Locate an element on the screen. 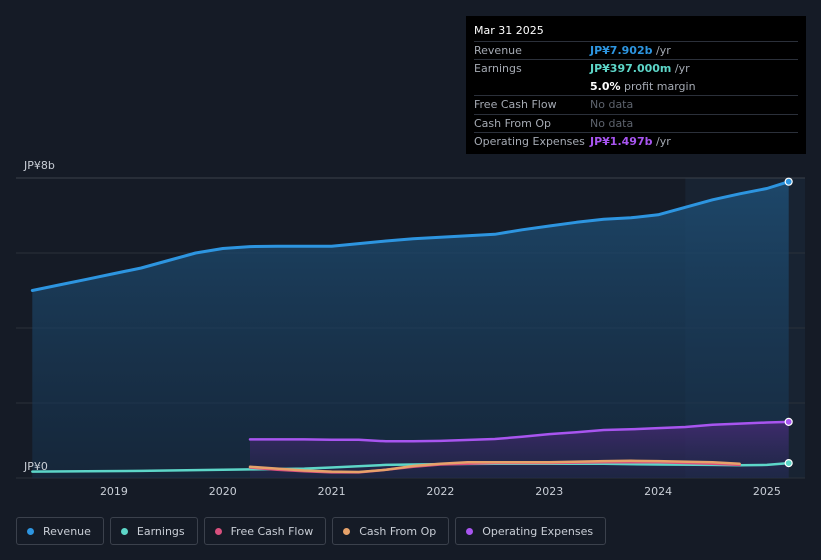 Image resolution: width=821 pixels, height=560 pixels. x-tick-label: 2023 is located at coordinates (549, 491).